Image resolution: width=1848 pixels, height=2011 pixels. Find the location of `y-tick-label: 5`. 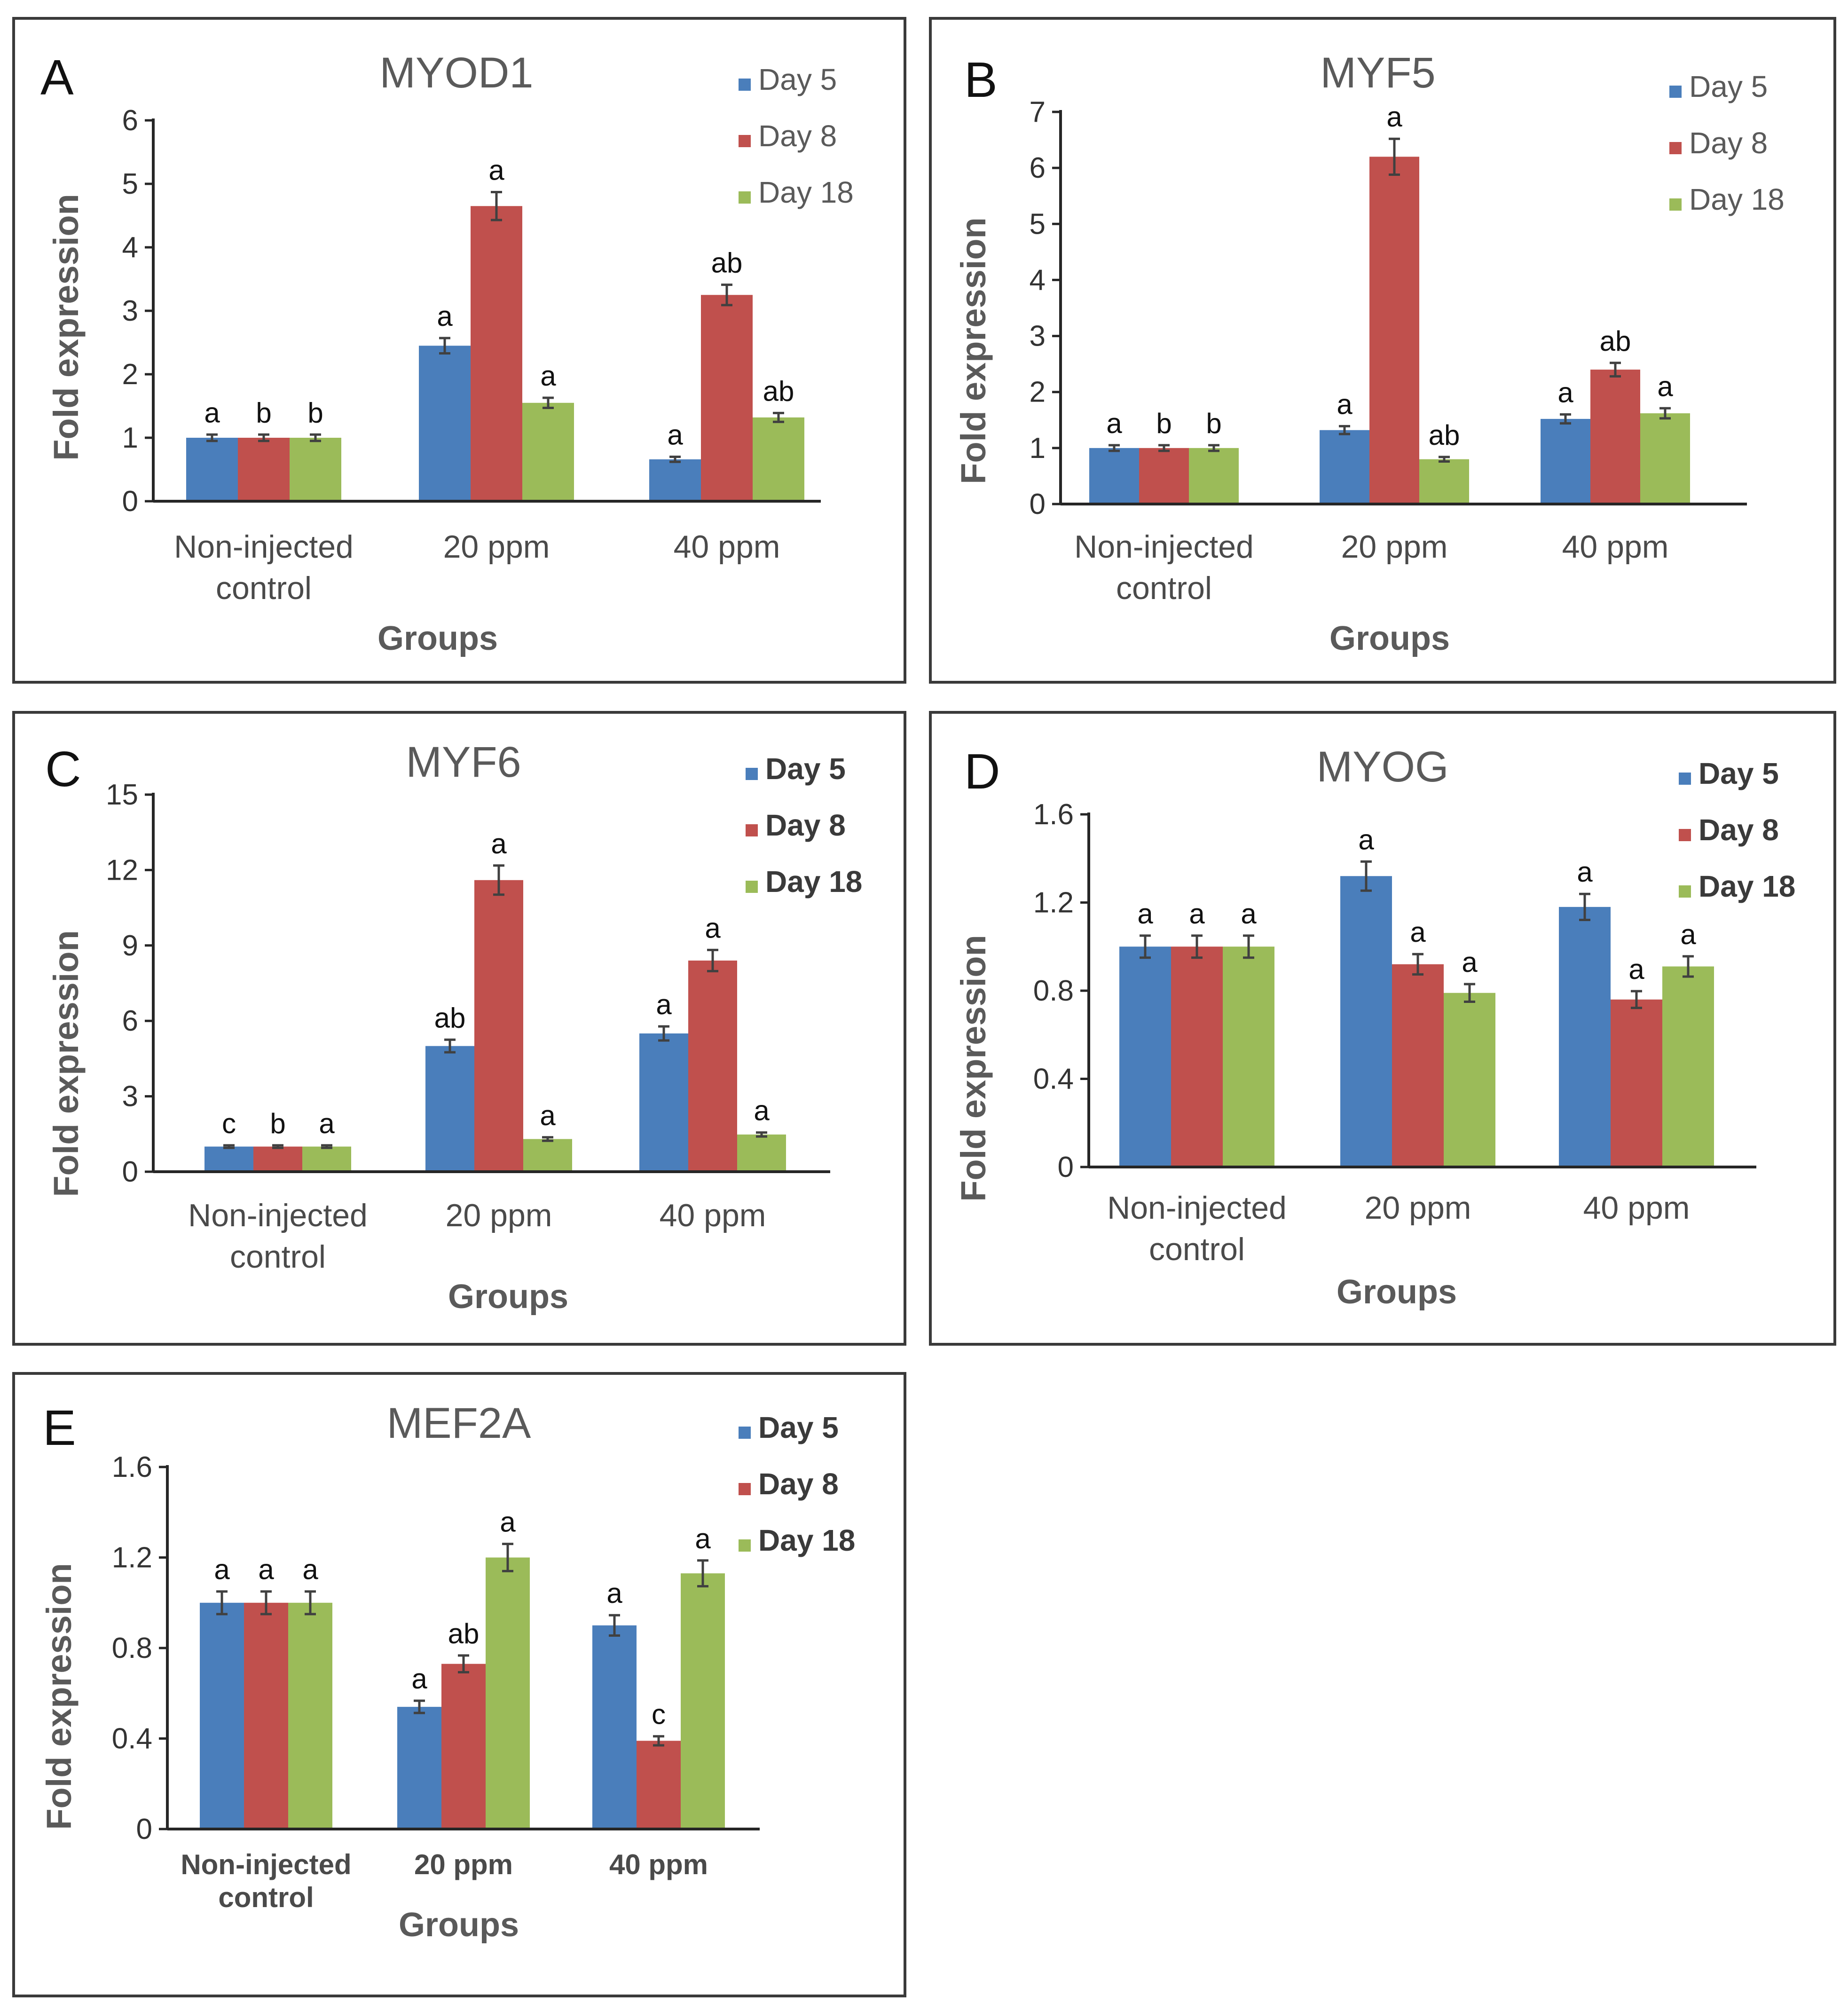

y-tick-label: 5 is located at coordinates (1038, 224).